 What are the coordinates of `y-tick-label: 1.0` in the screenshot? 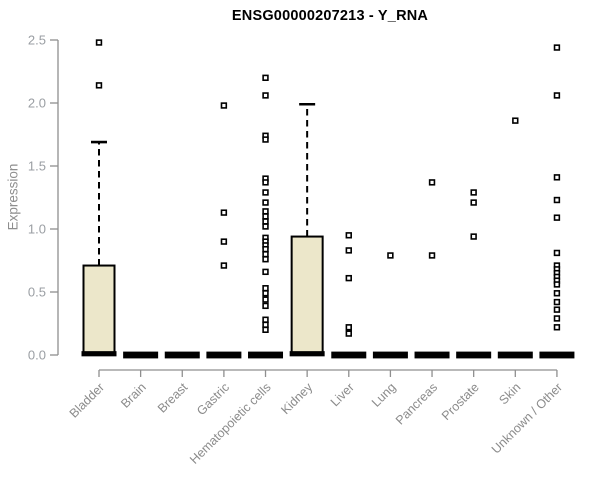 It's located at (37, 229).